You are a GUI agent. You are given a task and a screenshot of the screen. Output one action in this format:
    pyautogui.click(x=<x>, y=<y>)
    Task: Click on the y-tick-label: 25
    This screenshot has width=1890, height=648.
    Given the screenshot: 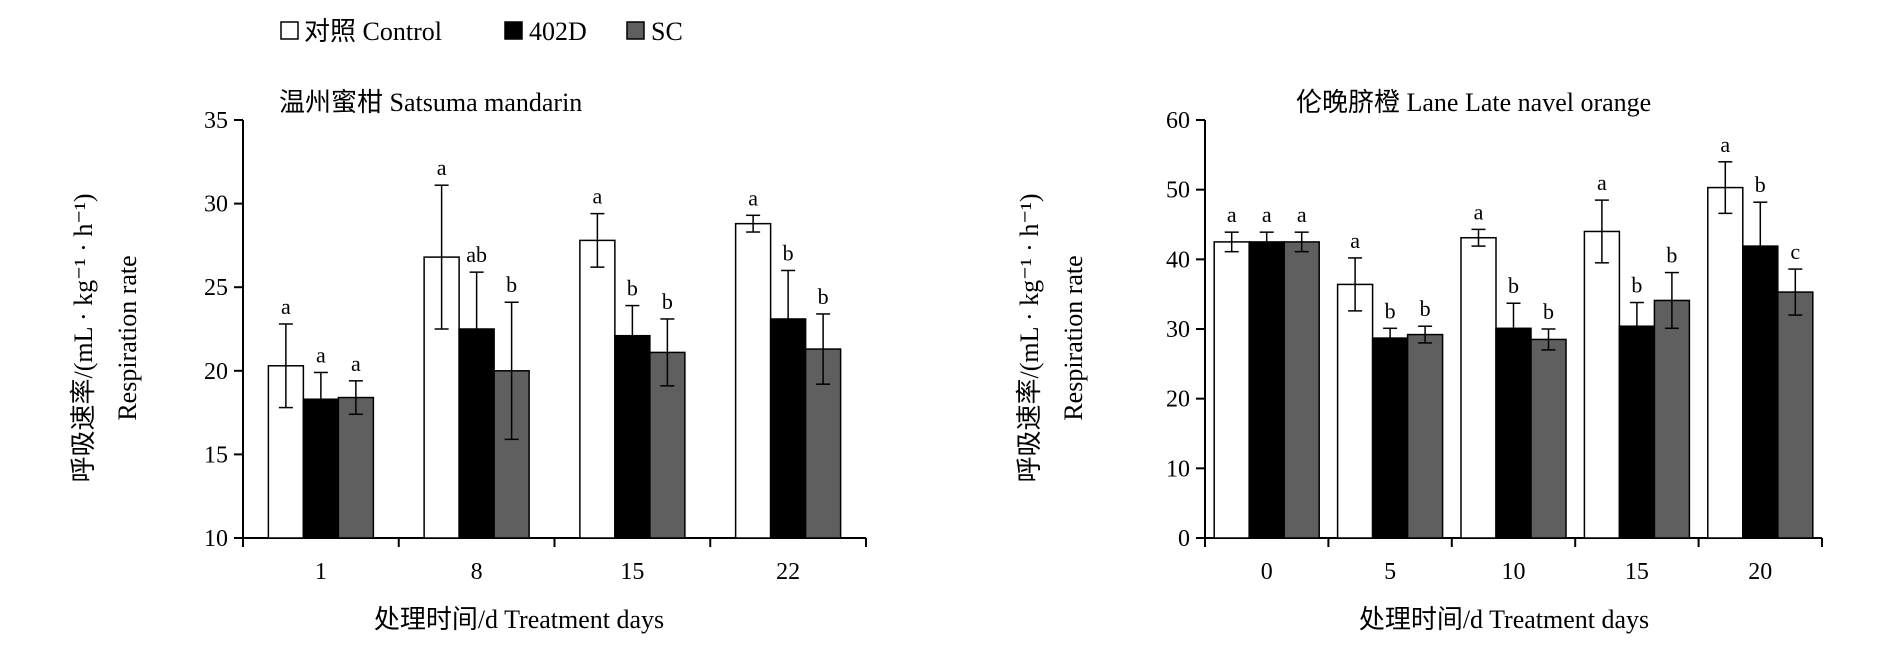 What is the action you would take?
    pyautogui.click(x=216, y=288)
    